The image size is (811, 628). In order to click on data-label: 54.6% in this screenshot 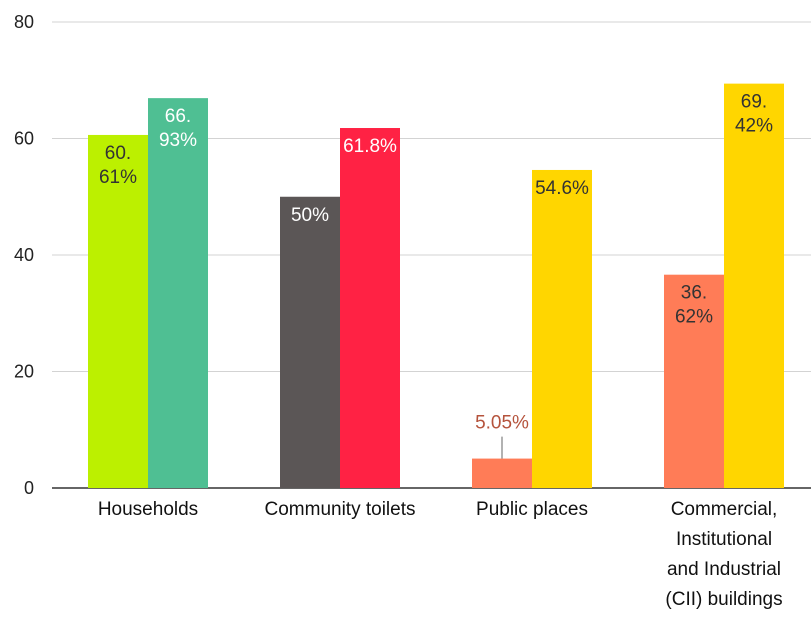, I will do `click(562, 188)`.